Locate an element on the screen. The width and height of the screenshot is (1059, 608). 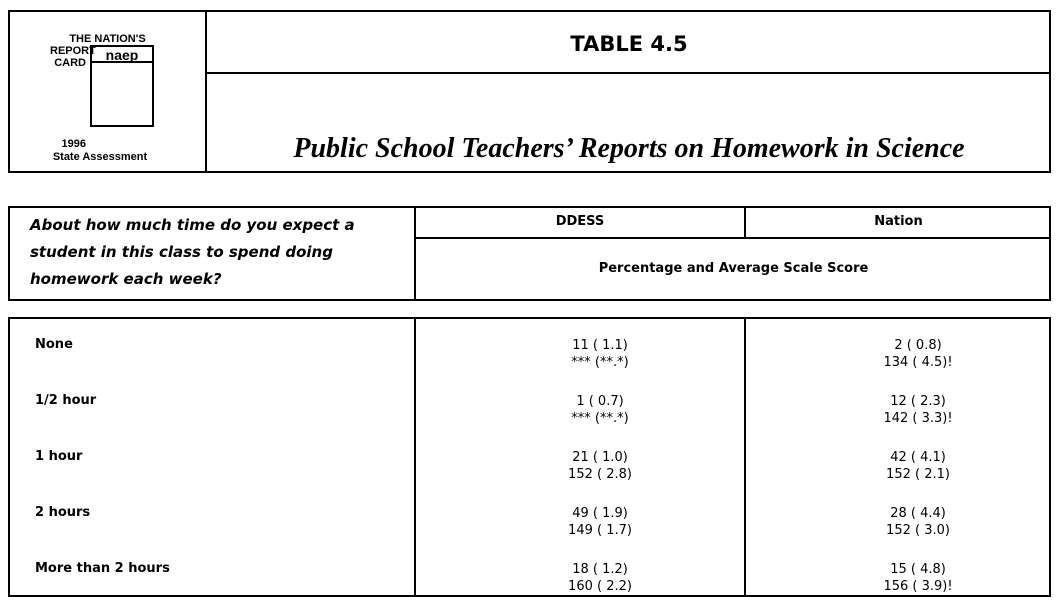
cell-value: 49 ( 1.9) is located at coordinates (600, 513).